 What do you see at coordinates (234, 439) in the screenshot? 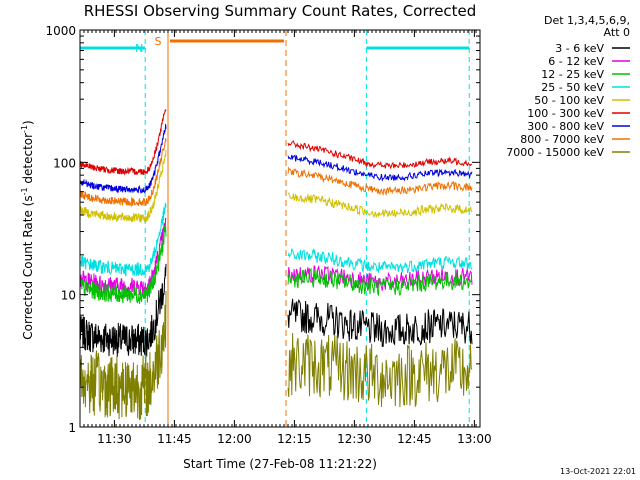
I see `x-tick-label: 12:00` at bounding box center [234, 439].